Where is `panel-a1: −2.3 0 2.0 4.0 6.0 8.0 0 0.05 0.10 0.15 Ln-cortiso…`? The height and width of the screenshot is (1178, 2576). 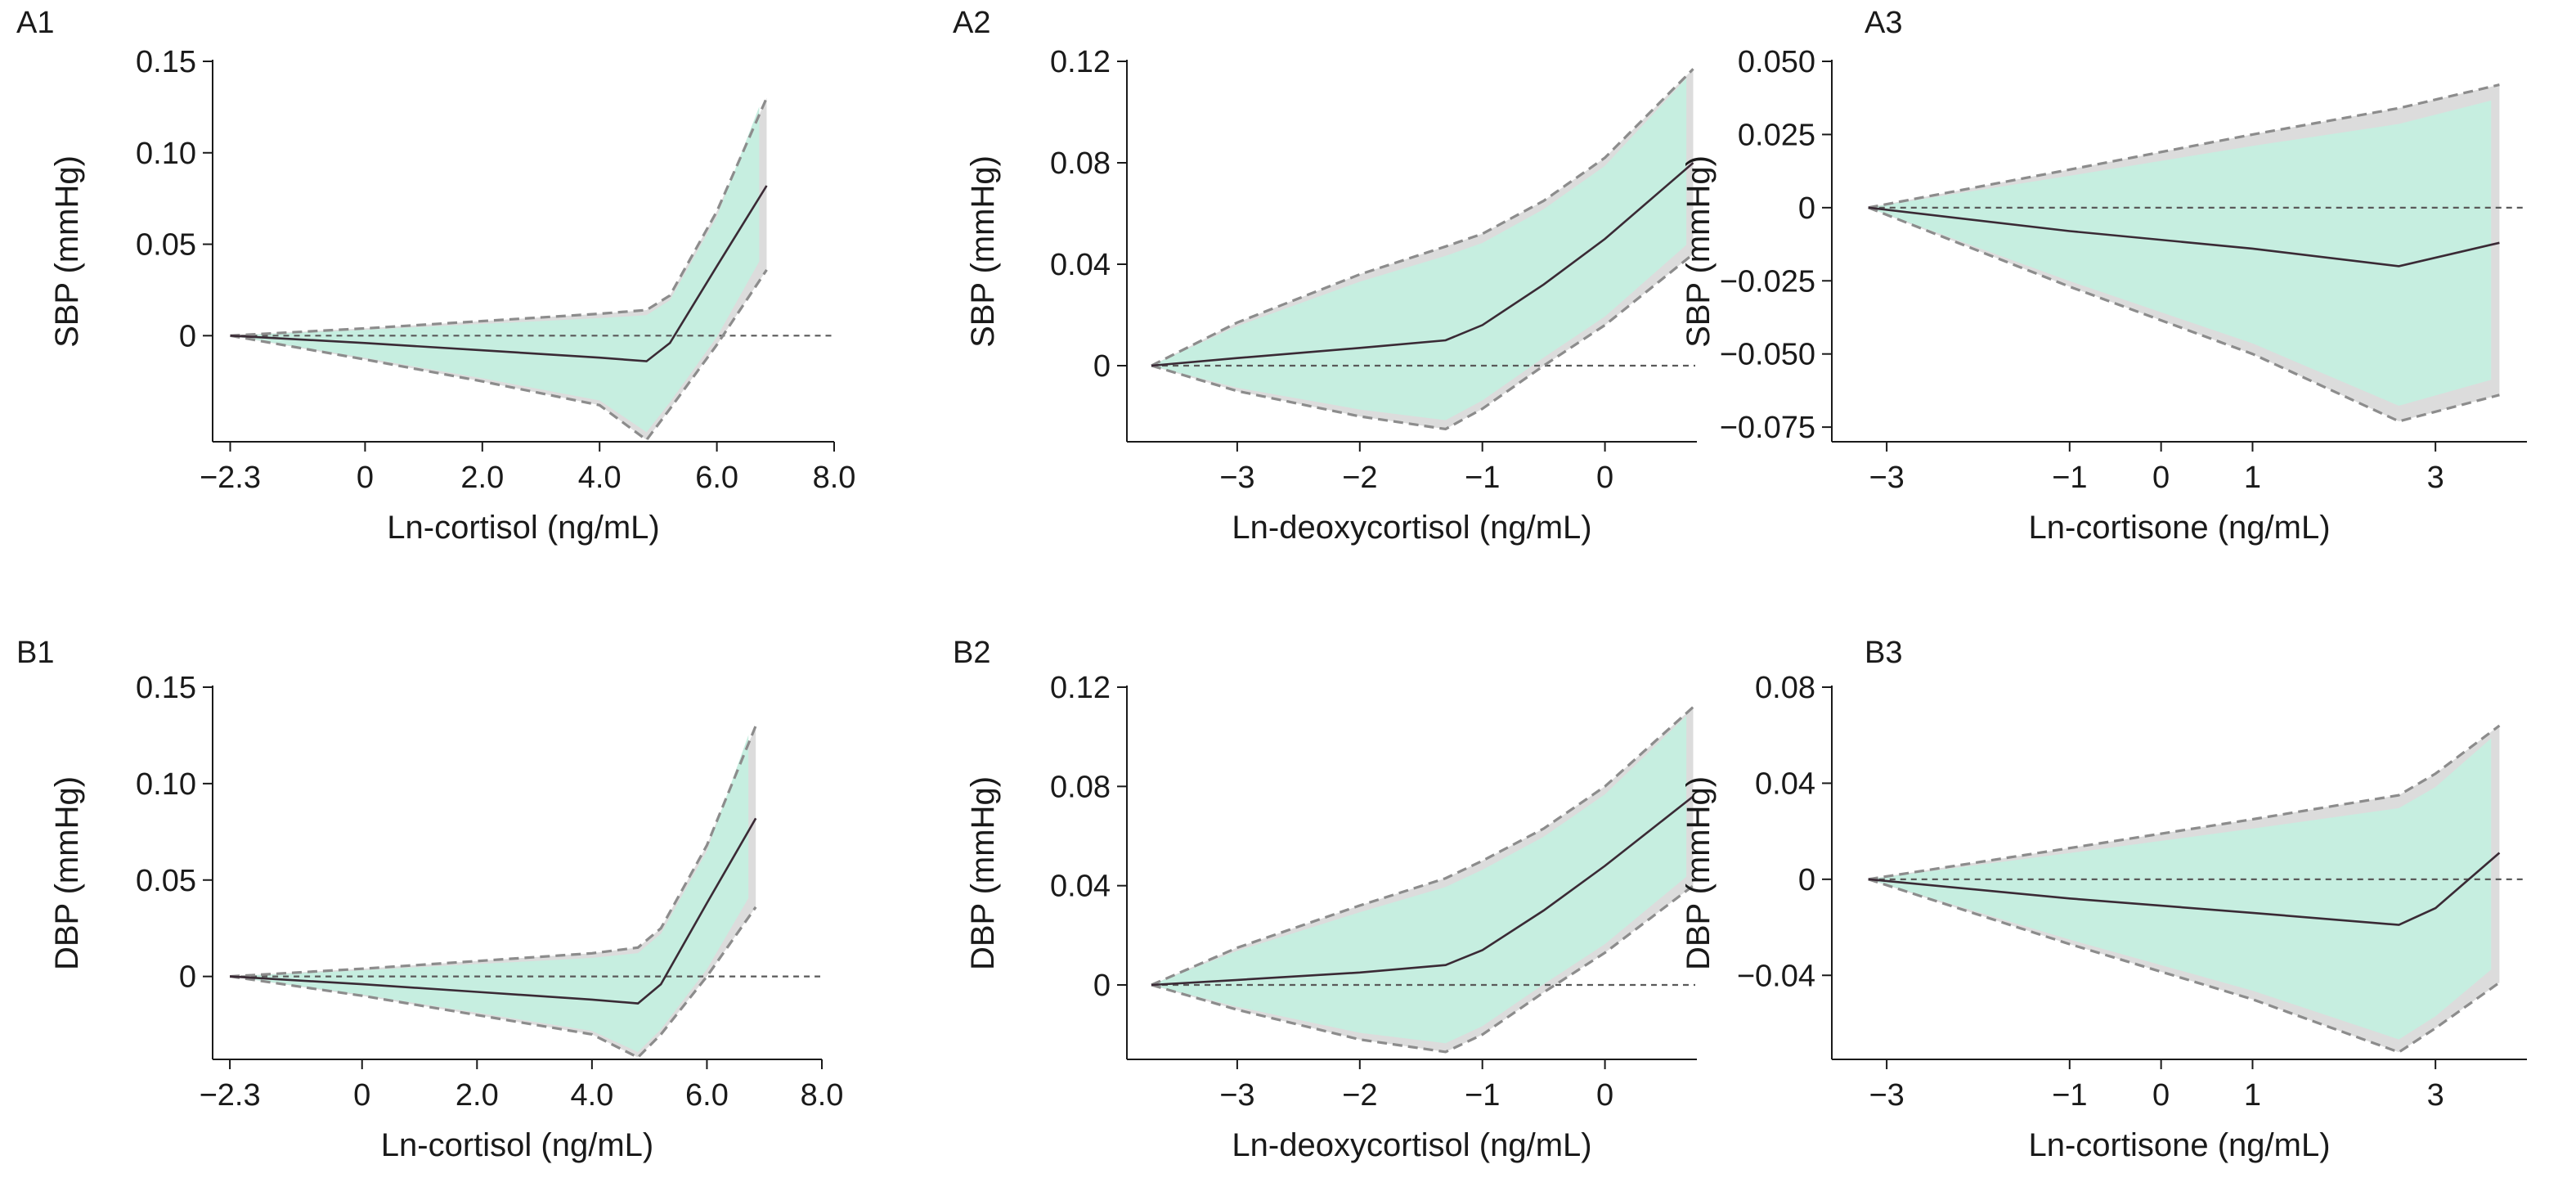
panel-a1: −2.3 0 2.0 4.0 6.0 8.0 0 0.05 0.10 0.15 Ln-cortiso… is located at coordinates (436, 276).